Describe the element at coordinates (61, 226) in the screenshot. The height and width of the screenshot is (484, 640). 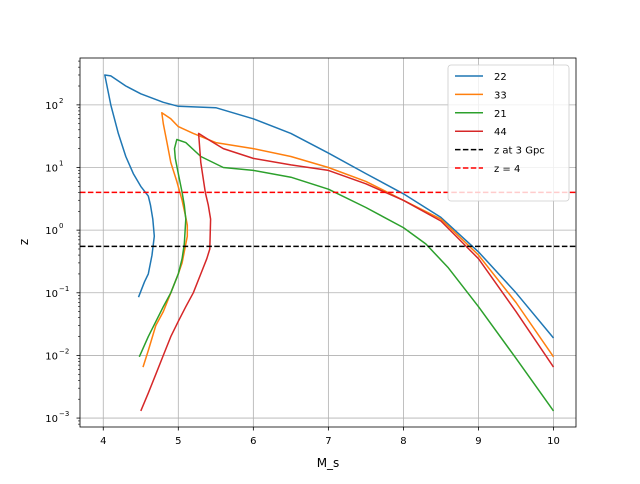
I see `y-tick-exponent: 0` at that location.